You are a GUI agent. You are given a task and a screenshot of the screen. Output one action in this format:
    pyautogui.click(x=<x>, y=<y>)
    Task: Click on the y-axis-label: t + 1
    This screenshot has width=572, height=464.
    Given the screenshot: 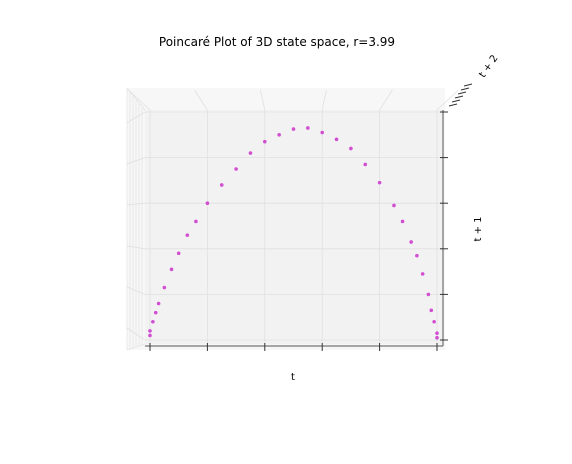 What is the action you would take?
    pyautogui.click(x=478, y=228)
    